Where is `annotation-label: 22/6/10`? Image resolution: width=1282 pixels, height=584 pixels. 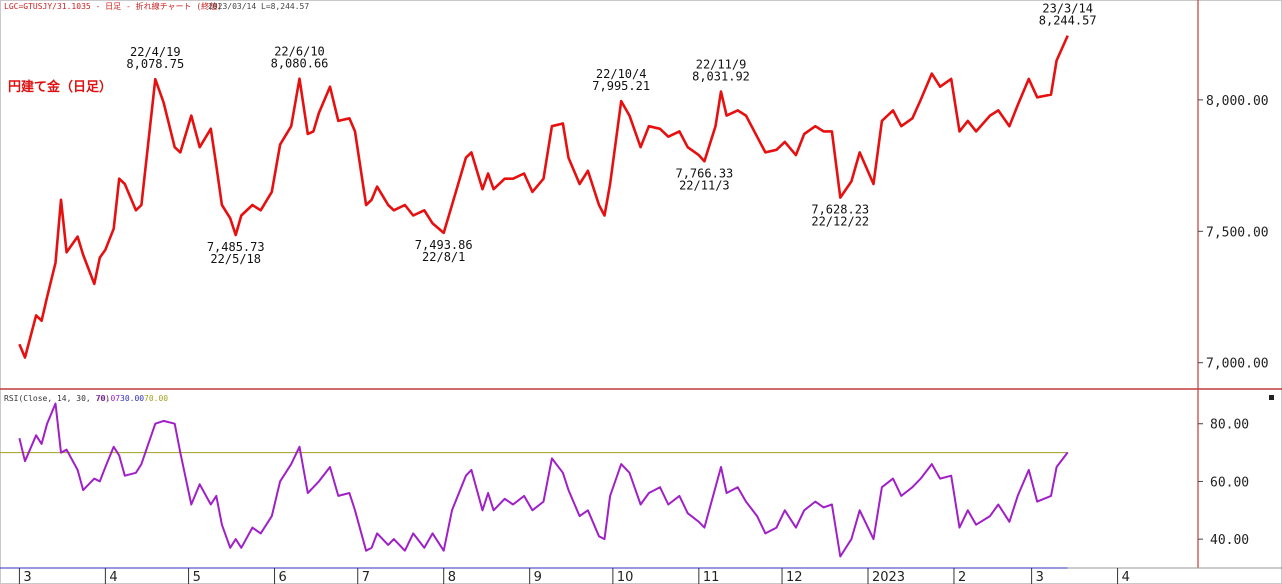 annotation-label: 22/6/10 is located at coordinates (299, 52).